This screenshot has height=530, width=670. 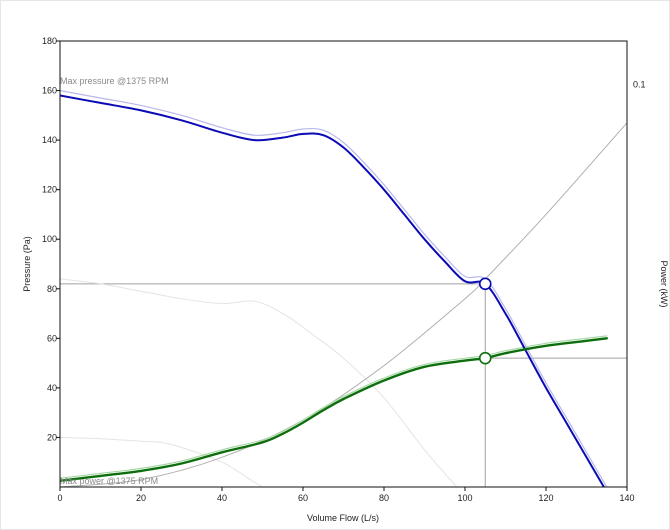 I want to click on series-faint-power, so click(x=161, y=461).